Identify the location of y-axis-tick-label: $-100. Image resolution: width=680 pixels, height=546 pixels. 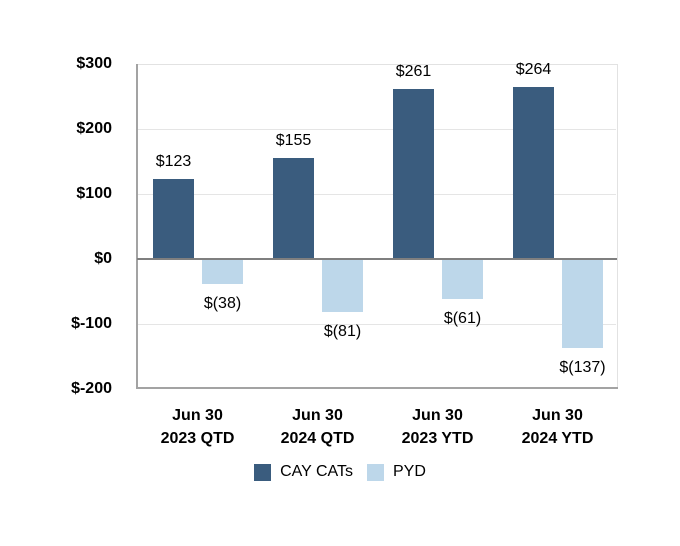
(91, 323).